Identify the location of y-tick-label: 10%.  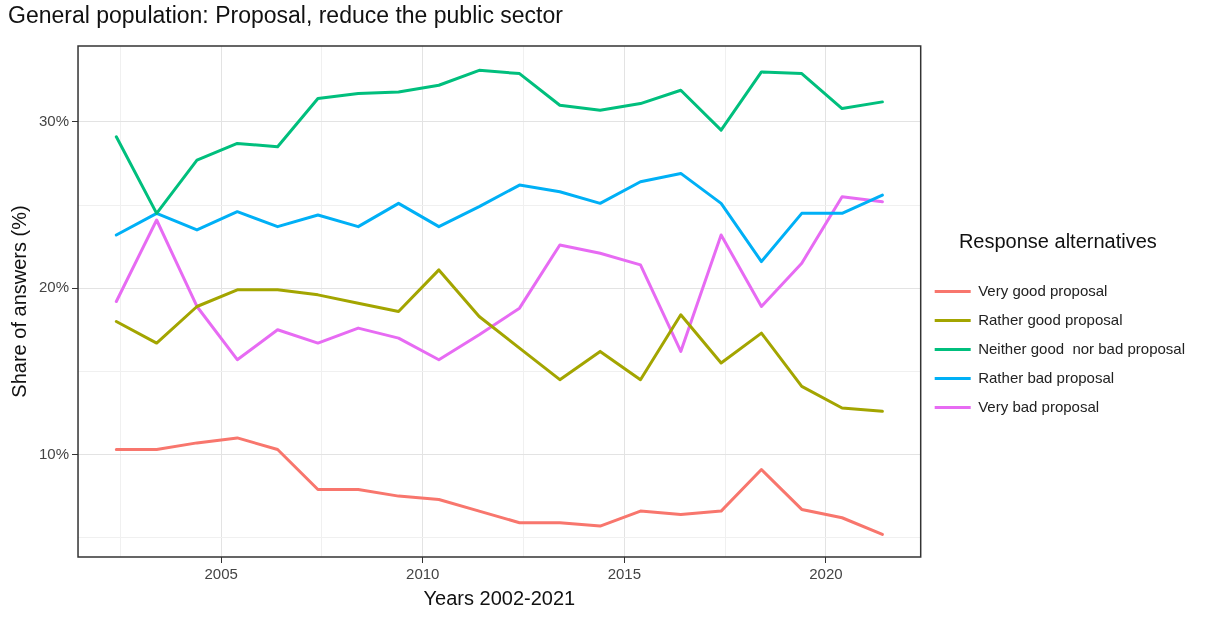
(54, 453).